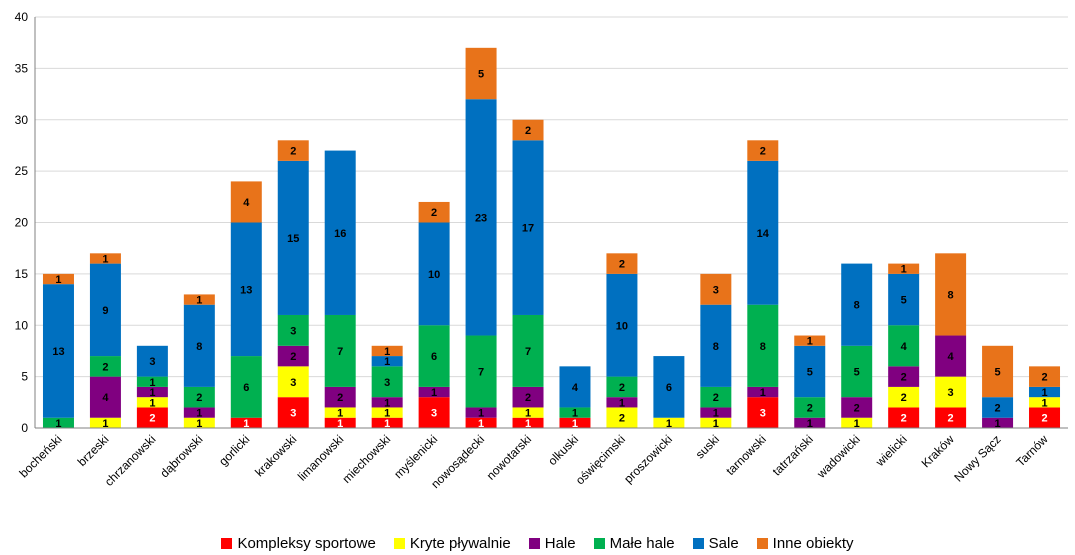  I want to click on x-tick-label: brzeski, so click(93, 450).